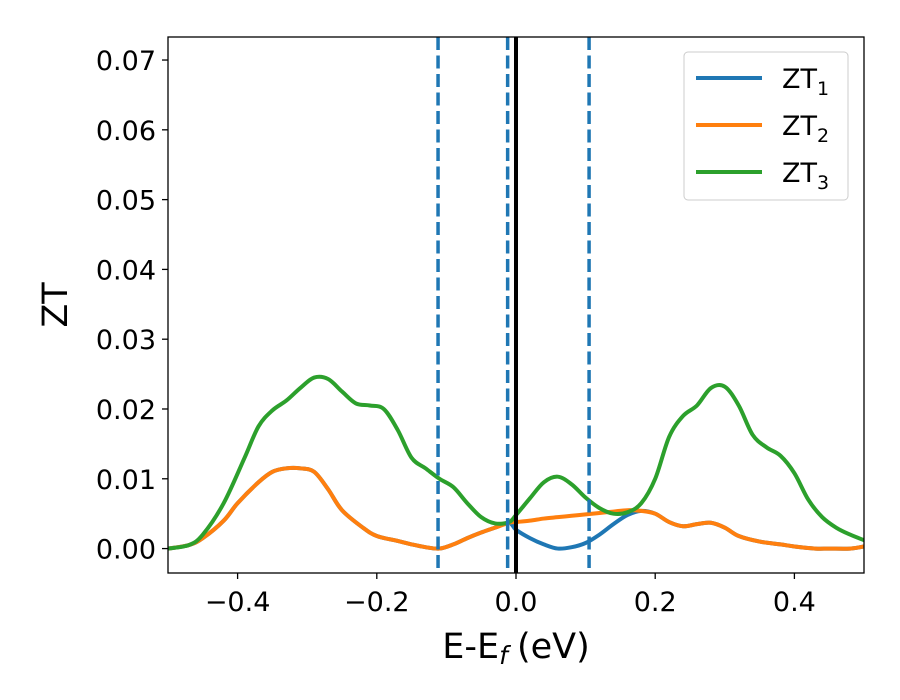 The height and width of the screenshot is (700, 900). I want to click on y-tick-label: 0.00, so click(126, 550).